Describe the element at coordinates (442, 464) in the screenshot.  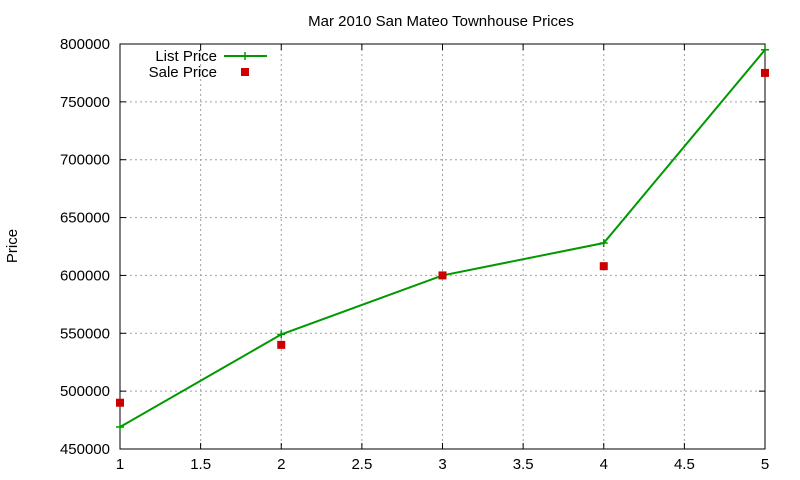
I see `x-tick-label: 3` at that location.